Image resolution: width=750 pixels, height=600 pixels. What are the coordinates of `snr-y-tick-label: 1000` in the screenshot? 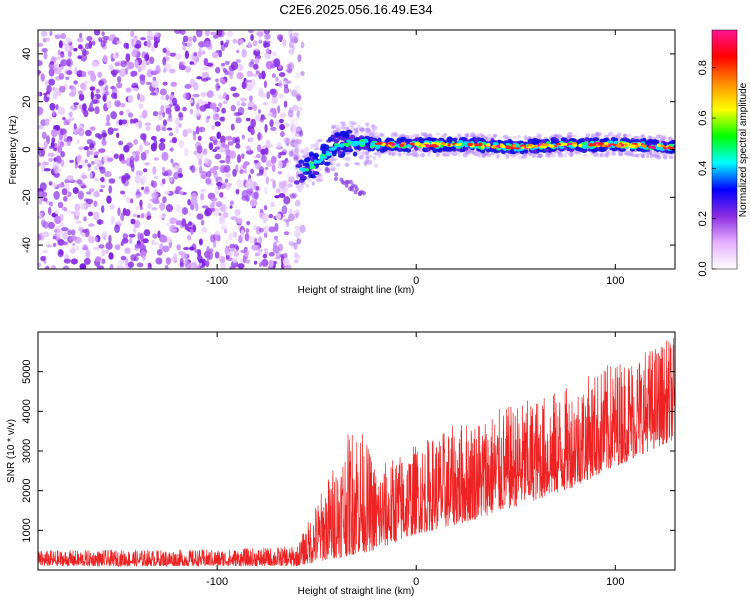 It's located at (27, 530).